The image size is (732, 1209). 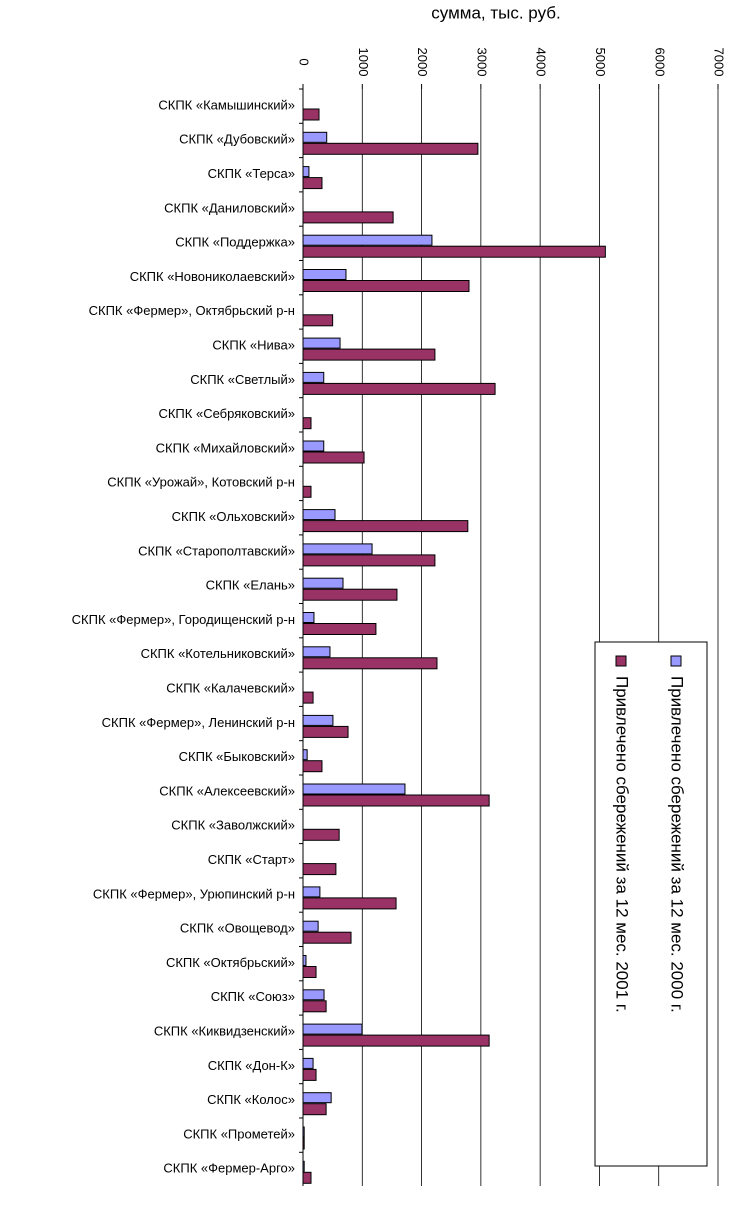 I want to click on x-tick-label: 6000, so click(x=659, y=62).